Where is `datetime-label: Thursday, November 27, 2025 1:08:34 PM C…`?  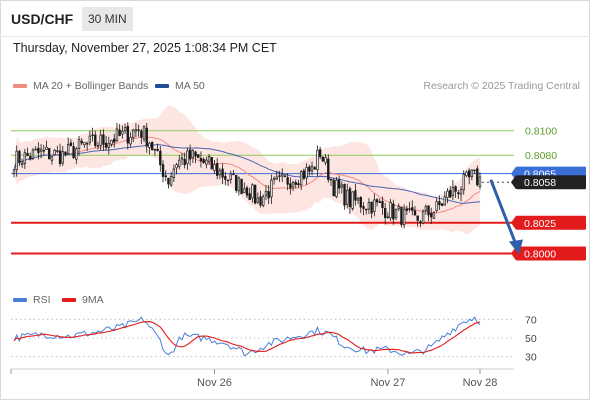 datetime-label: Thursday, November 27, 2025 1:08:34 PM C… is located at coordinates (145, 48).